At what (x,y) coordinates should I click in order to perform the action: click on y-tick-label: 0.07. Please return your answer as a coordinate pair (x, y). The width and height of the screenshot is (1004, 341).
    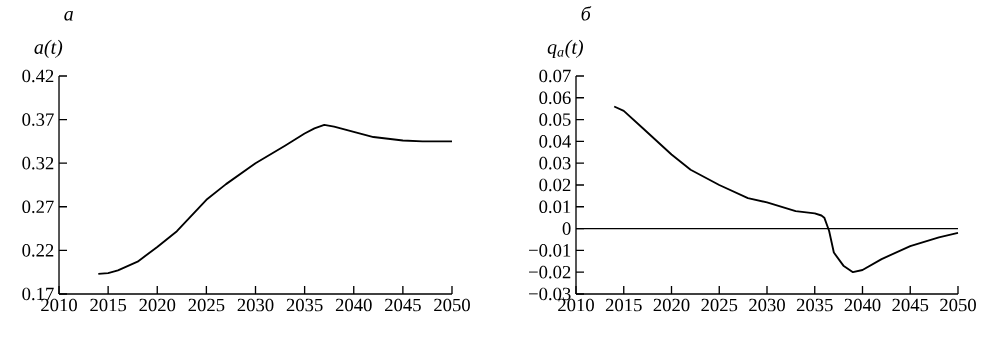
    Looking at the image, I should click on (555, 76).